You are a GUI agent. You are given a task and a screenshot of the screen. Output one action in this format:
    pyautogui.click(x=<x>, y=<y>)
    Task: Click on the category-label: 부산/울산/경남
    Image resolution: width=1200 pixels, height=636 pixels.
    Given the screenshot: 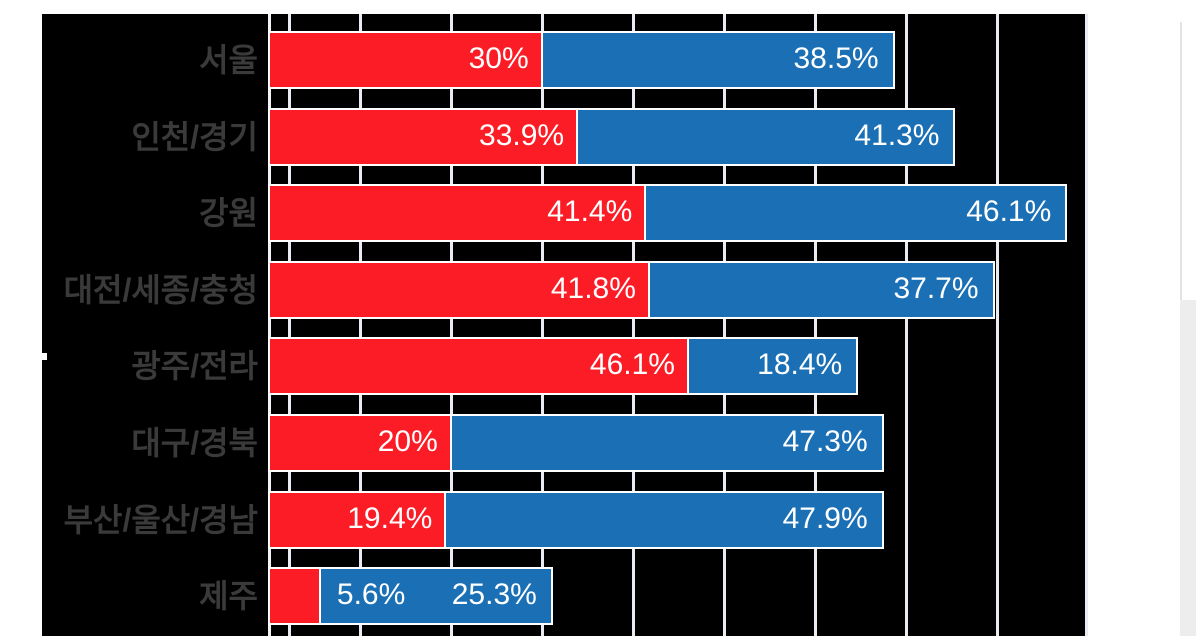 What is the action you would take?
    pyautogui.click(x=160, y=519)
    